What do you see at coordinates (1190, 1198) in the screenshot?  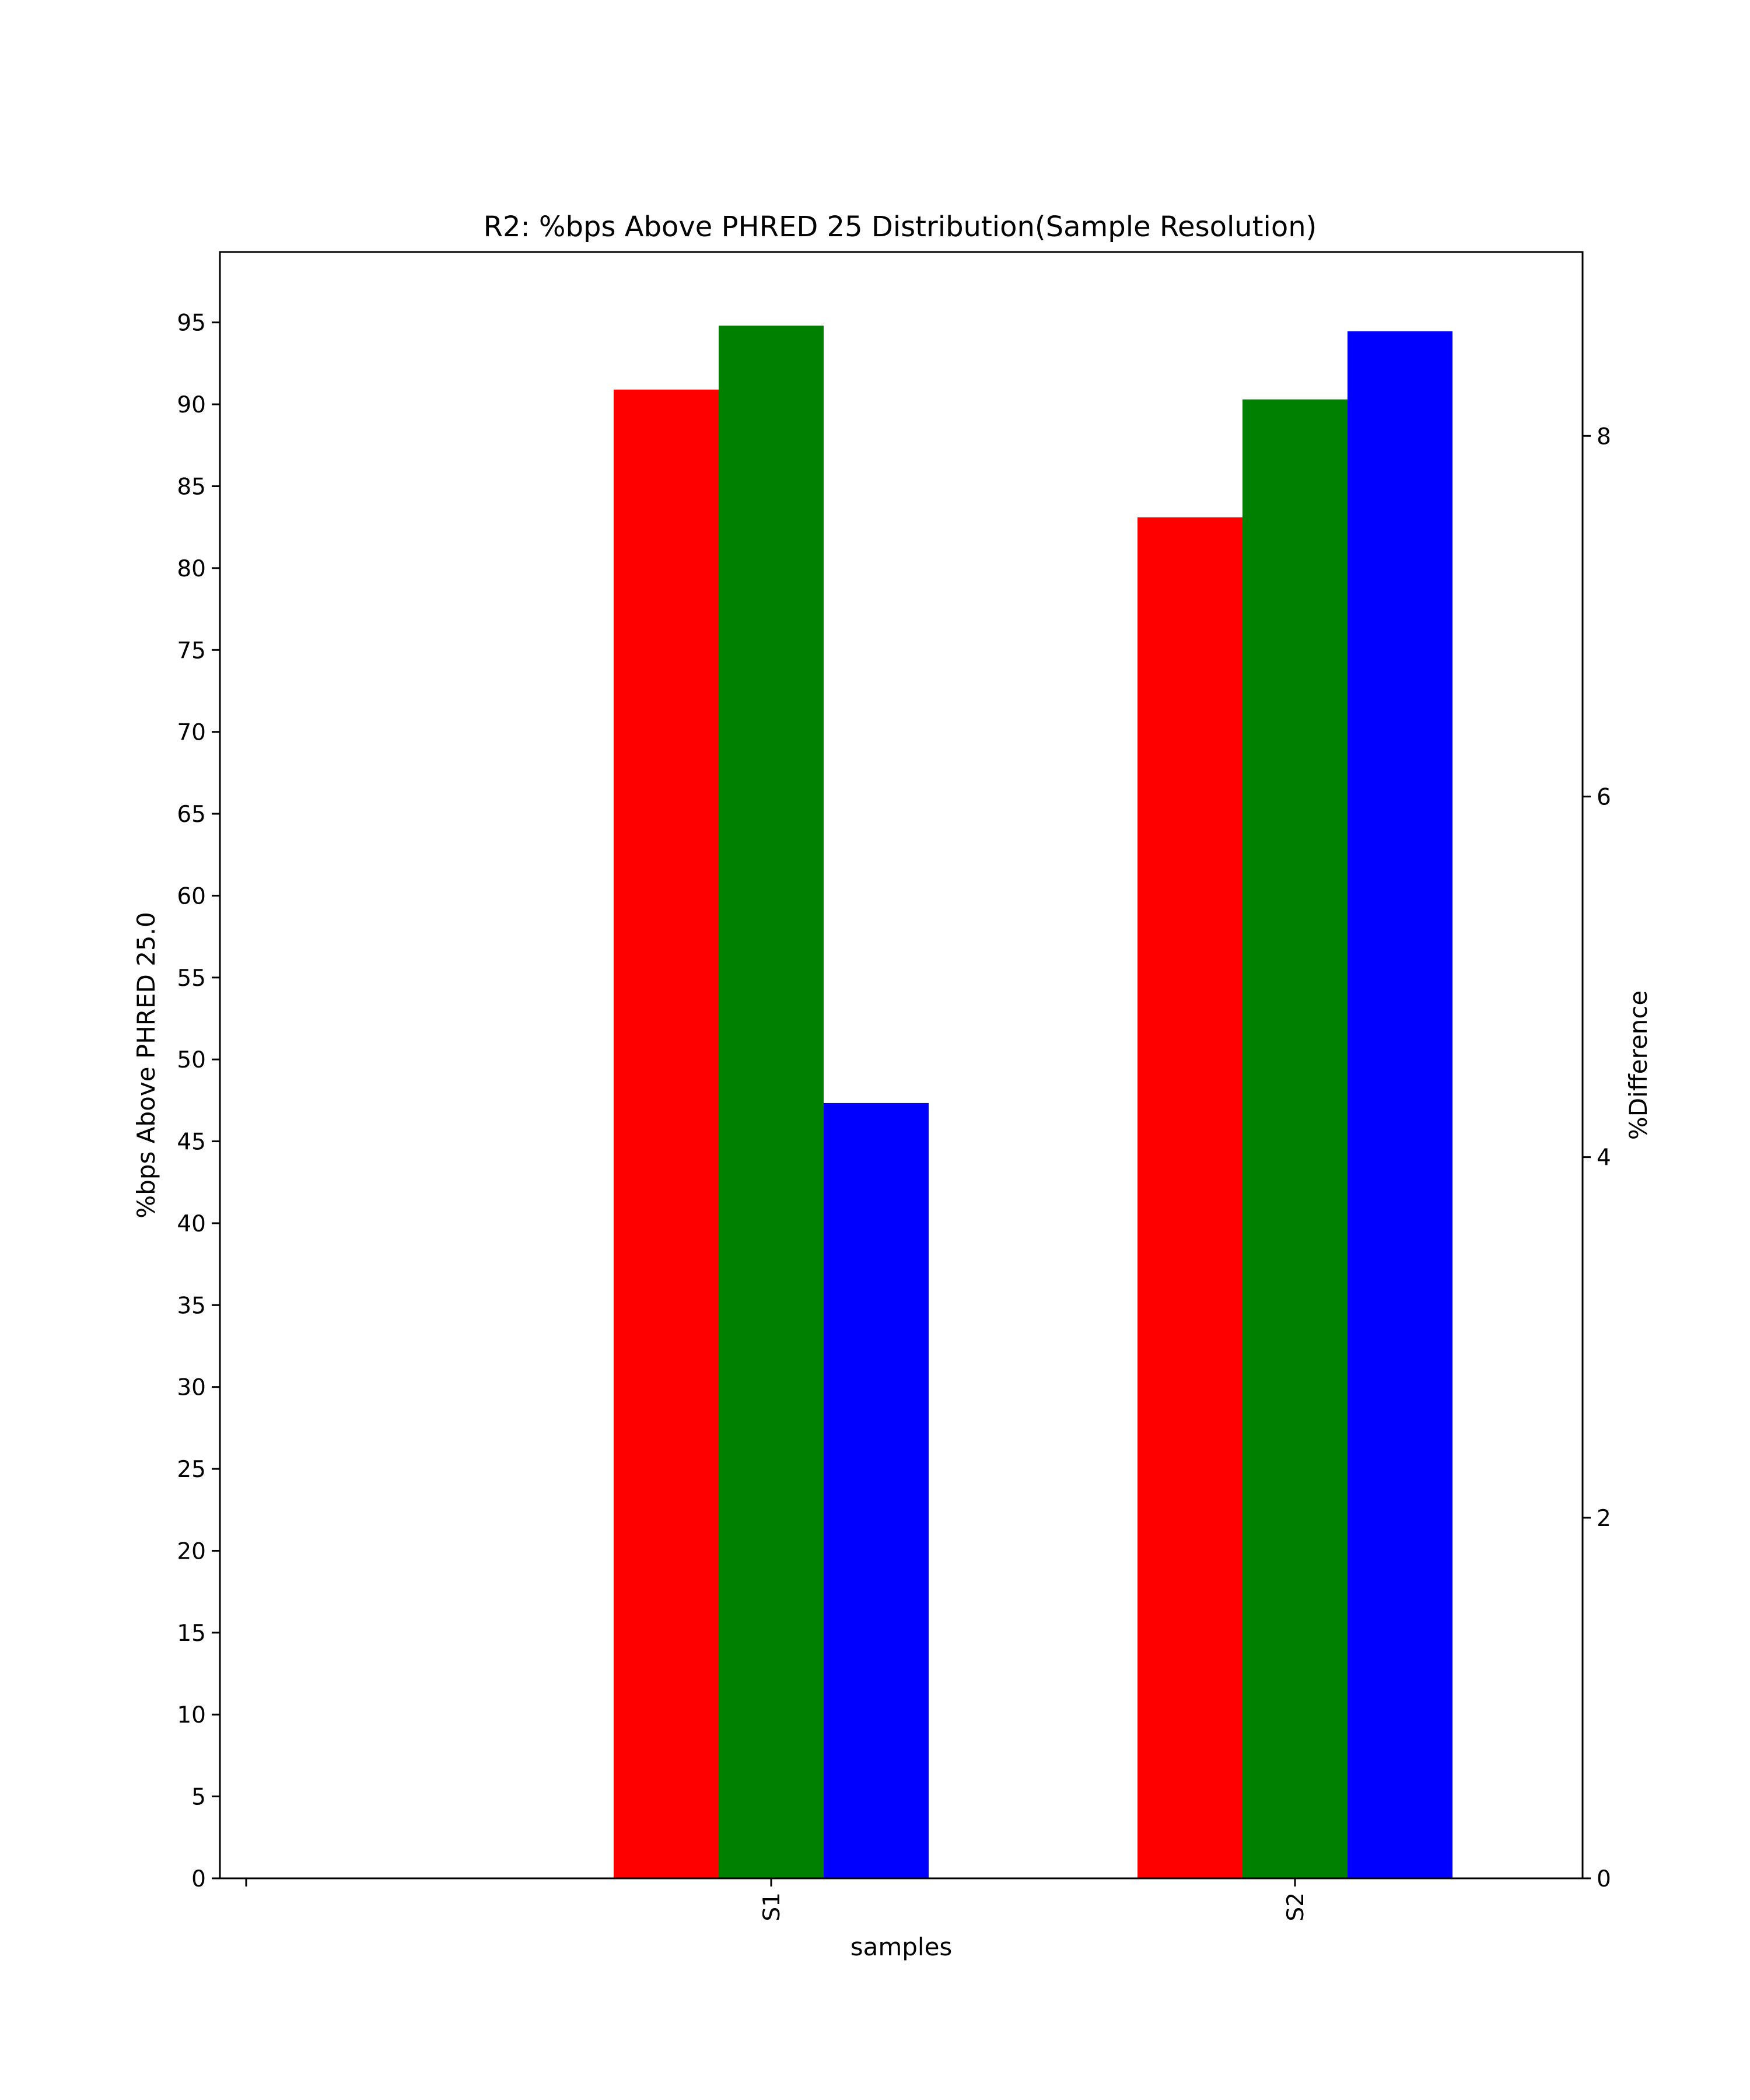 I see `bar-series-1-S2` at bounding box center [1190, 1198].